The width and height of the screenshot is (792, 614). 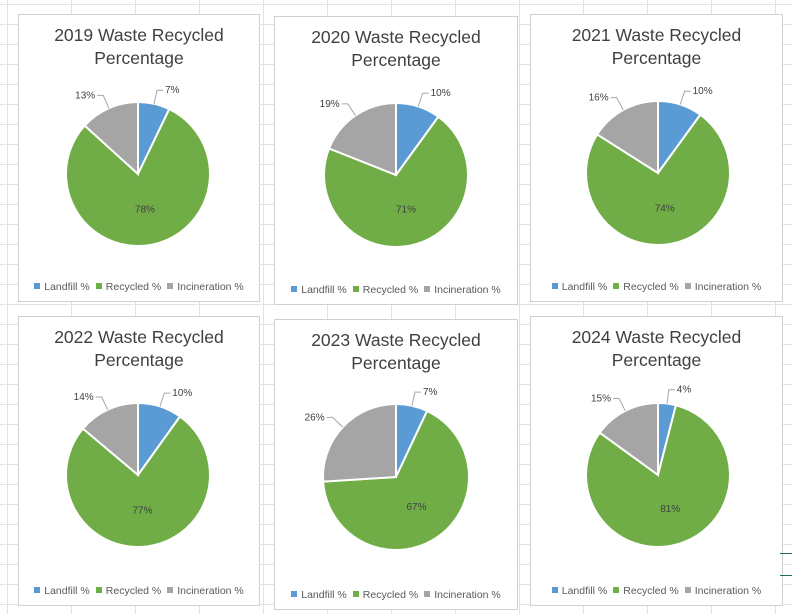 I want to click on pie-plot: 7% 78% 13%, so click(x=138, y=166).